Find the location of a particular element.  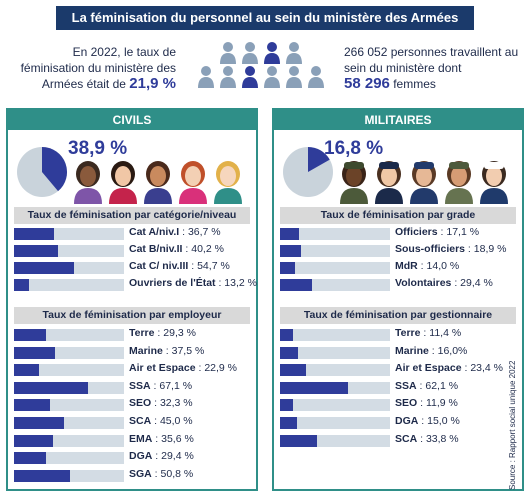

bar-value: 40,2 % is located at coordinates (207, 249).